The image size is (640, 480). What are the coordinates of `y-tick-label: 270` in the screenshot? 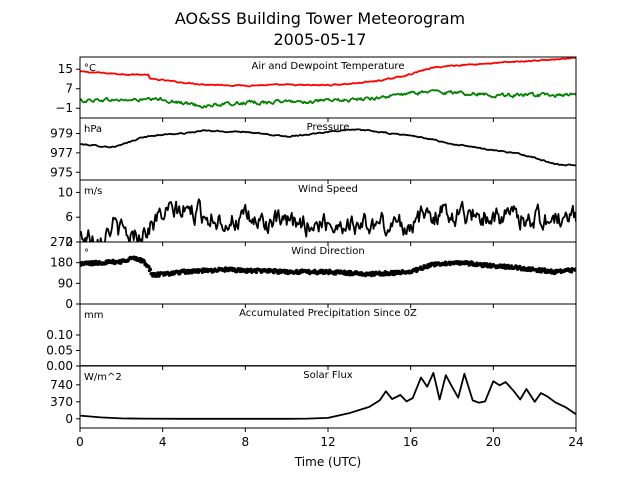 It's located at (61, 242).